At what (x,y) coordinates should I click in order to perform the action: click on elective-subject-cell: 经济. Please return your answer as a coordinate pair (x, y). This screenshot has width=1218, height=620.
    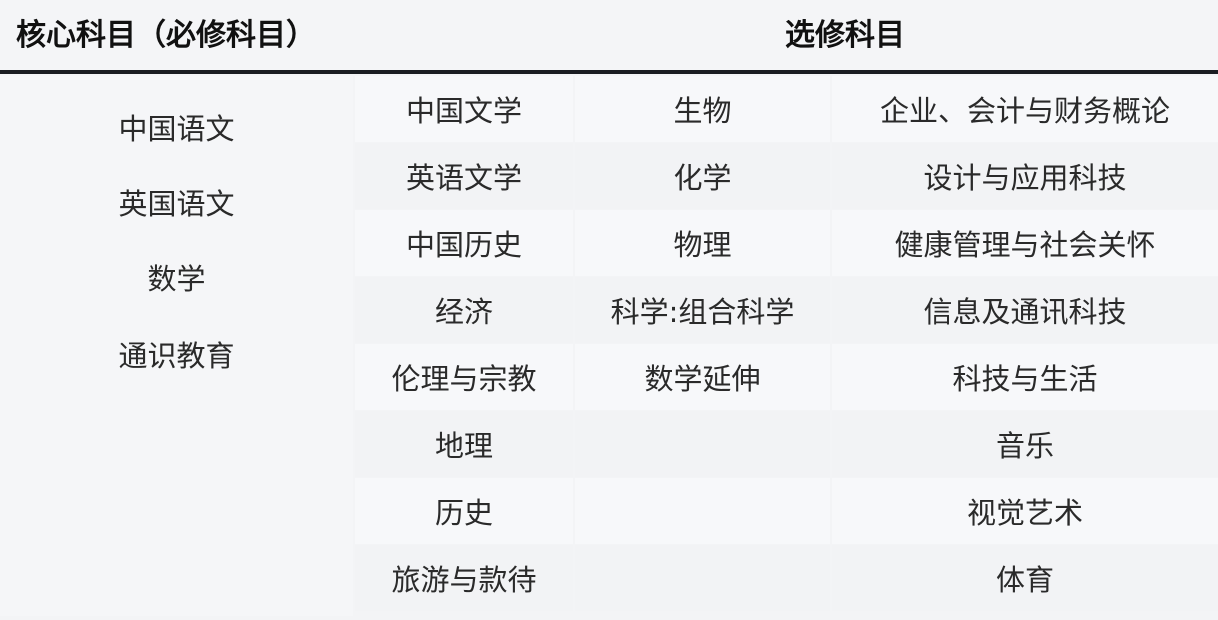
    Looking at the image, I should click on (464, 310).